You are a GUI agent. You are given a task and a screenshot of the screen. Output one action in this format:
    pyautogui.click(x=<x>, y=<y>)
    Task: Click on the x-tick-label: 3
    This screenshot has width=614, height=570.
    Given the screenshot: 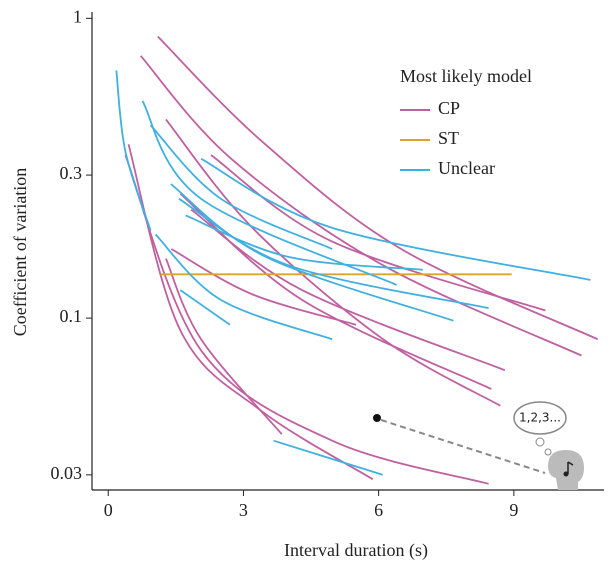 What is the action you would take?
    pyautogui.click(x=243, y=510)
    